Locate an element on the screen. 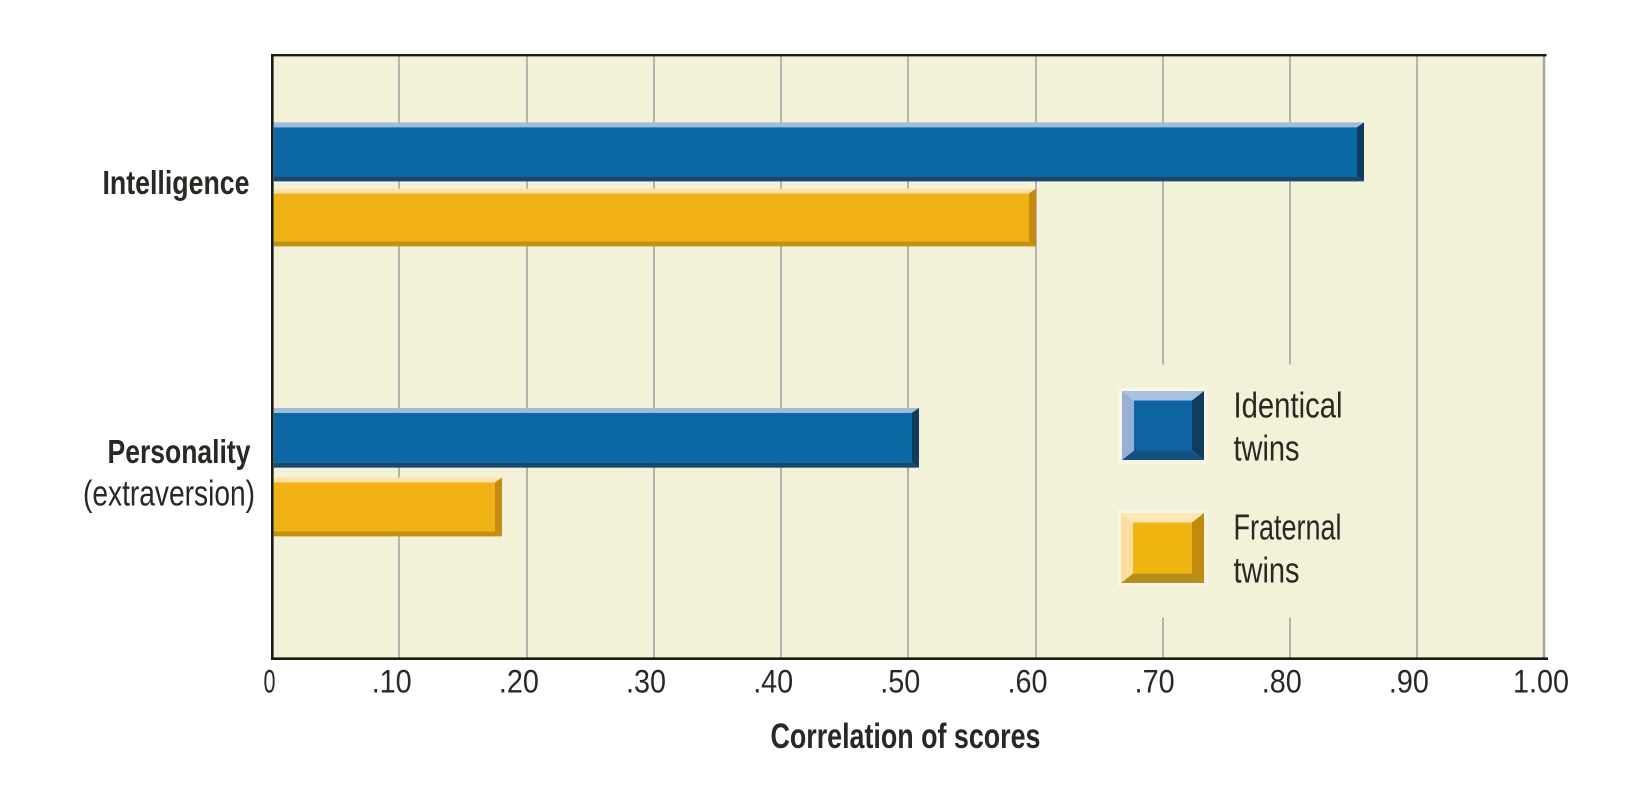  svg-text: .50 is located at coordinates (900, 682).